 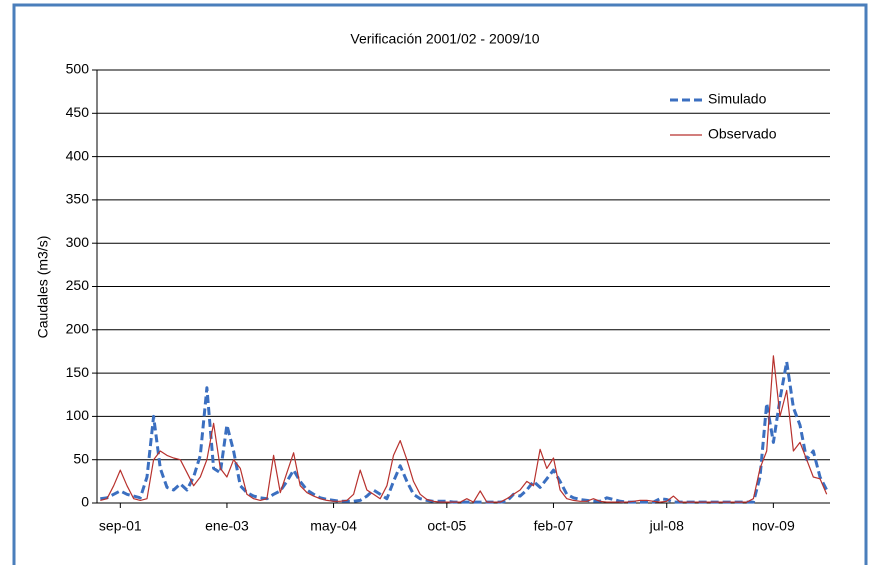 I want to click on legend-label: Simulado, so click(x=737, y=99).